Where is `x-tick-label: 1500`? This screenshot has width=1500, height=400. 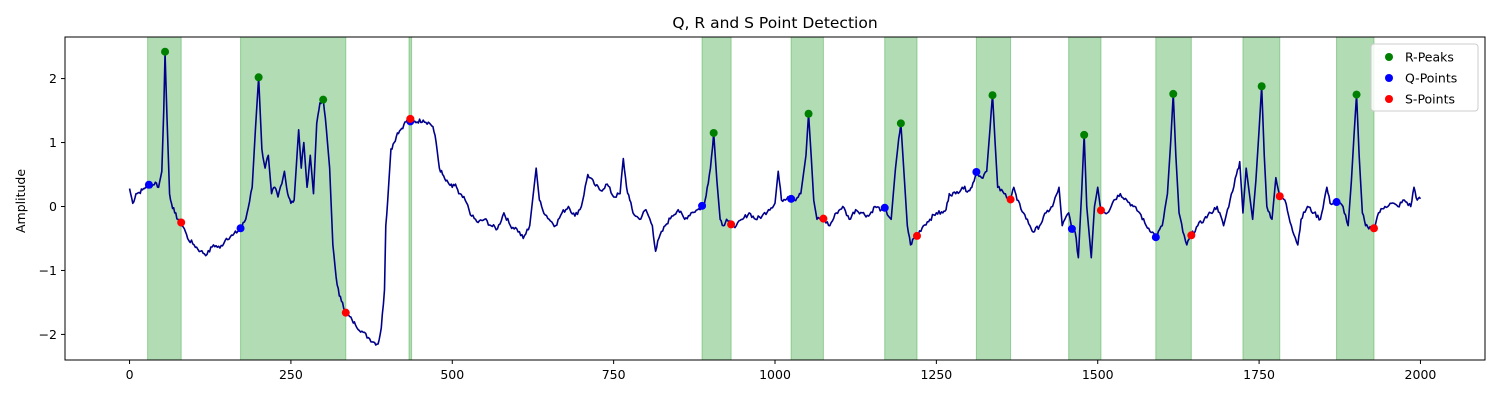
x-tick-label: 1500 is located at coordinates (1098, 374).